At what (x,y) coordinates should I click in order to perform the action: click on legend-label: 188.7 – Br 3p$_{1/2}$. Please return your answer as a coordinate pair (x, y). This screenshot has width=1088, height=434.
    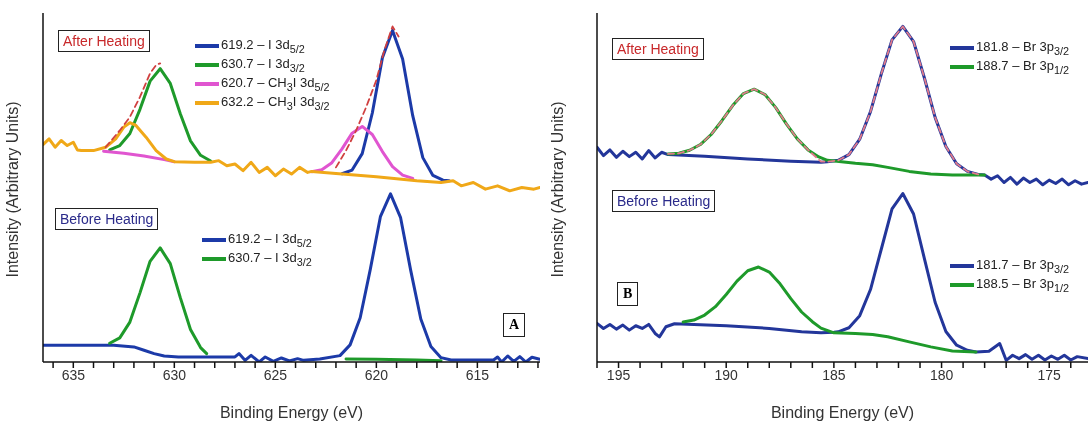
    Looking at the image, I should click on (1023, 66).